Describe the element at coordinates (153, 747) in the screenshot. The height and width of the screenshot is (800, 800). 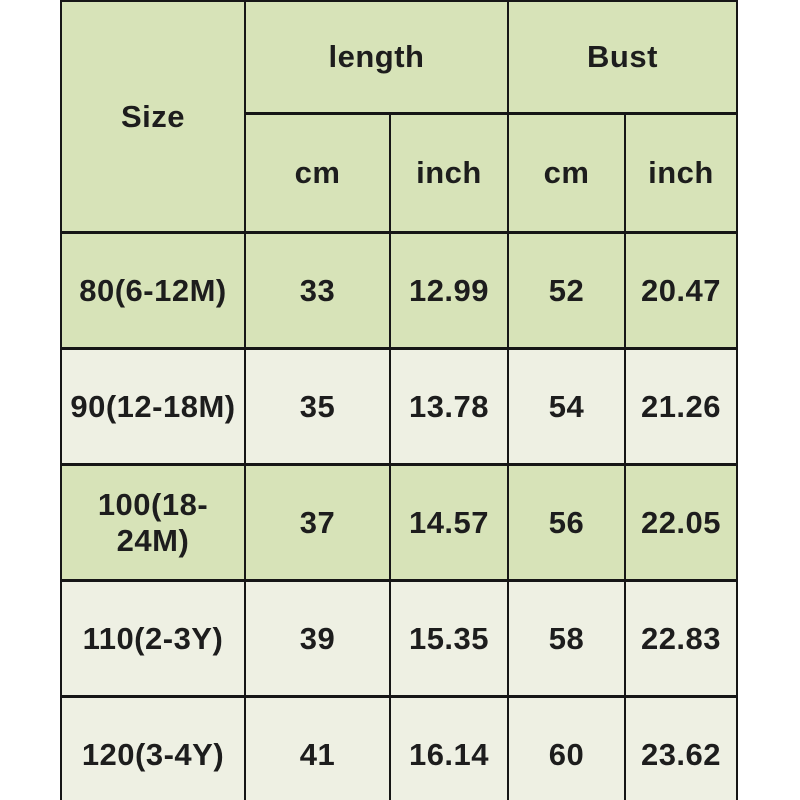
I see `size-cell: 120(3-4Y)` at that location.